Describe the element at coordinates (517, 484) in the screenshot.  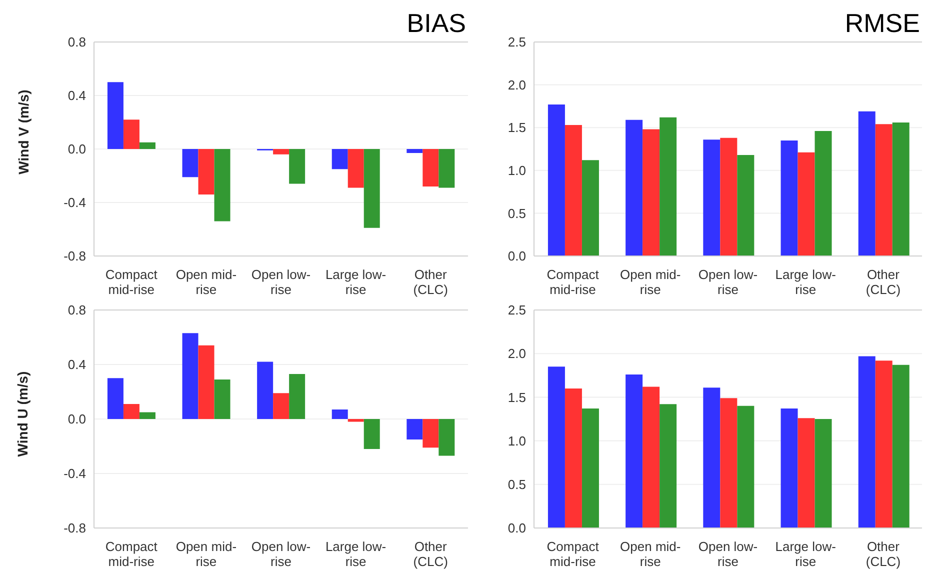
I see `y-tick-label: 0.5` at that location.